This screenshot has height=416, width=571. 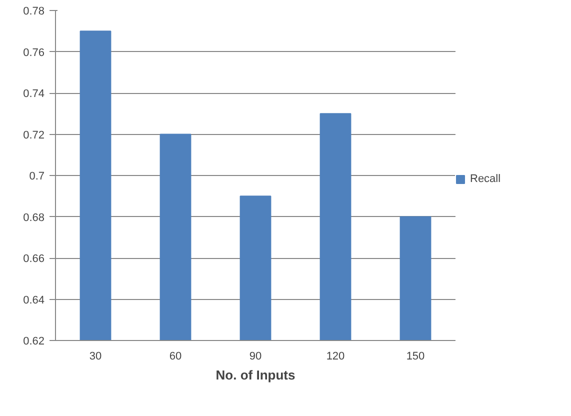 I want to click on x-tick-label: 60, so click(x=175, y=356).